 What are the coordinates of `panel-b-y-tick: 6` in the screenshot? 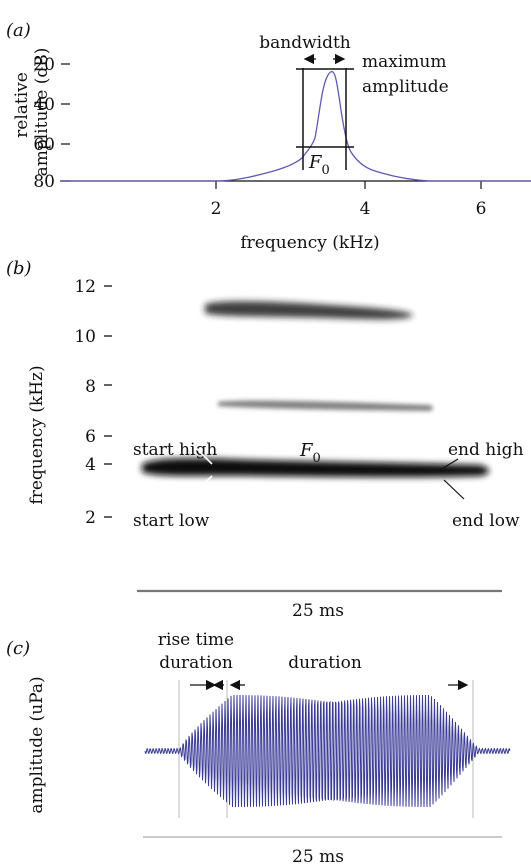 It's located at (90, 437).